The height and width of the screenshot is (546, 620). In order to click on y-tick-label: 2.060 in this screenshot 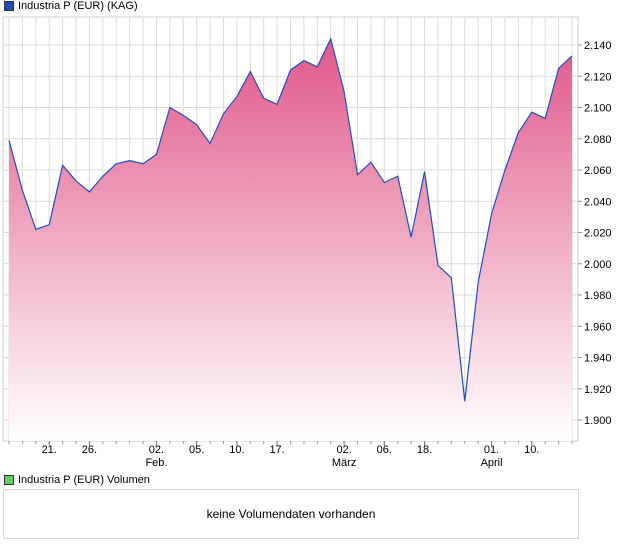, I will do `click(598, 171)`.